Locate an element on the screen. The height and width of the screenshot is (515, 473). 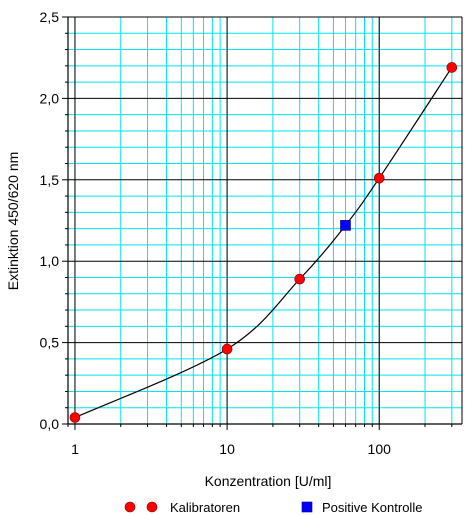
y-tick-label: 0,5 is located at coordinates (50, 343).